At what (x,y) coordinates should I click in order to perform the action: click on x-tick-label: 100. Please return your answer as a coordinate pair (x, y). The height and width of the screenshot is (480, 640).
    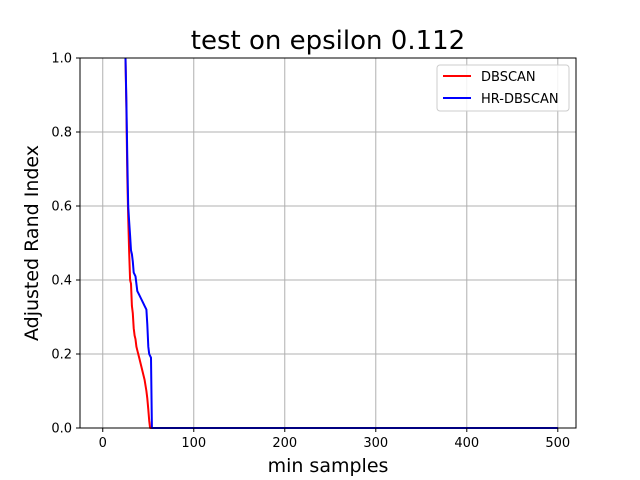
    Looking at the image, I should click on (193, 443).